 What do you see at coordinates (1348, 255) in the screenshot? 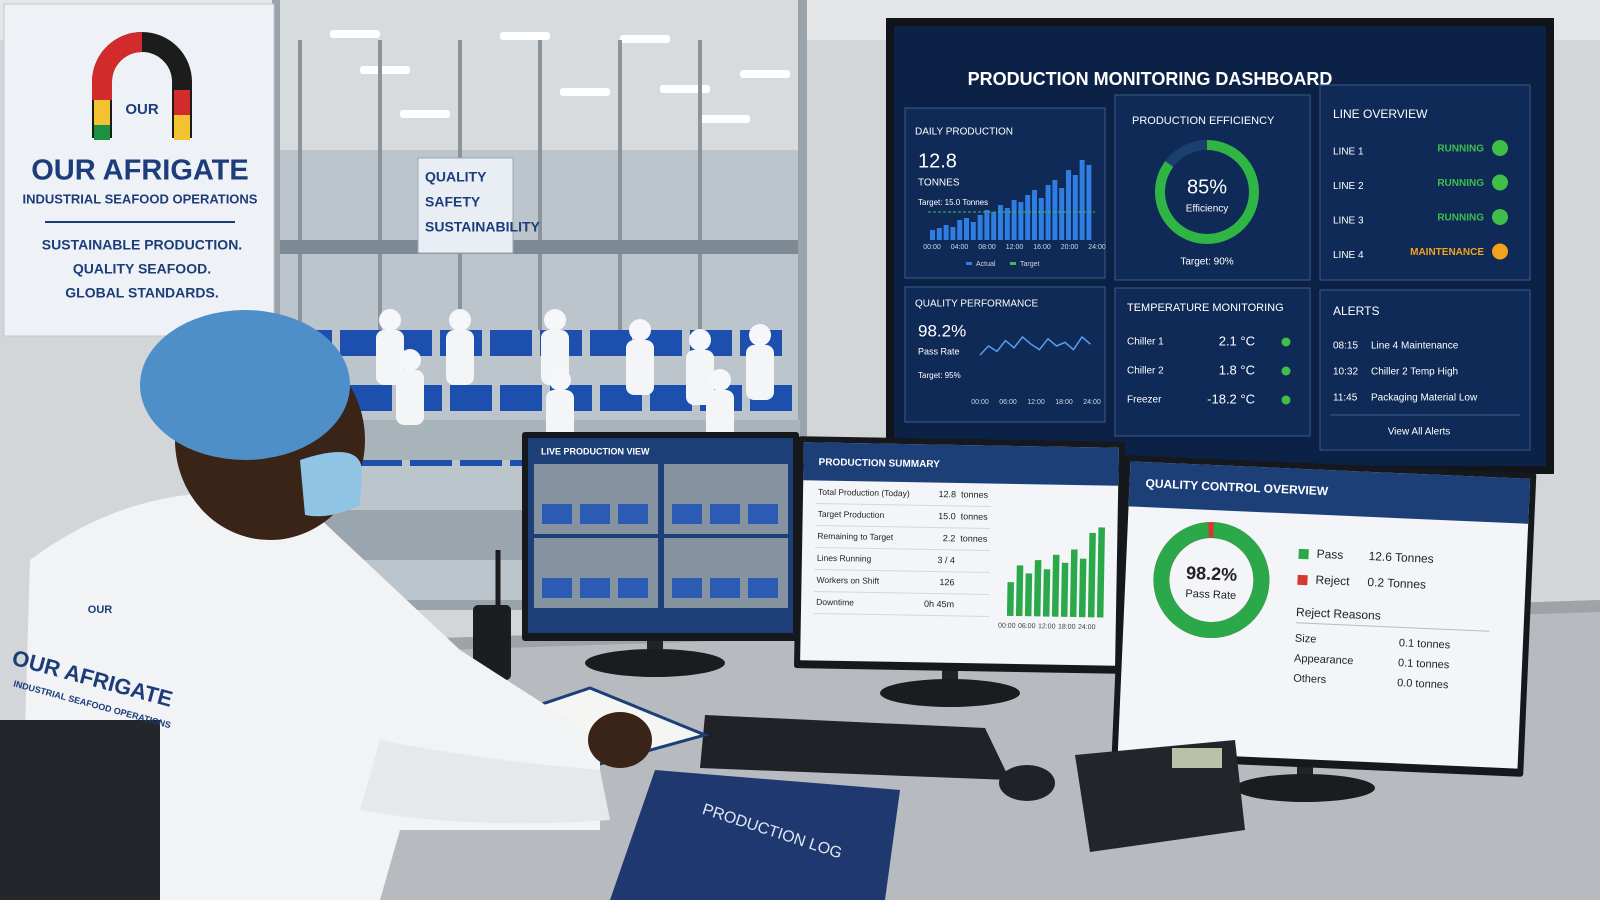
I see `line-name: LINE 4` at bounding box center [1348, 255].